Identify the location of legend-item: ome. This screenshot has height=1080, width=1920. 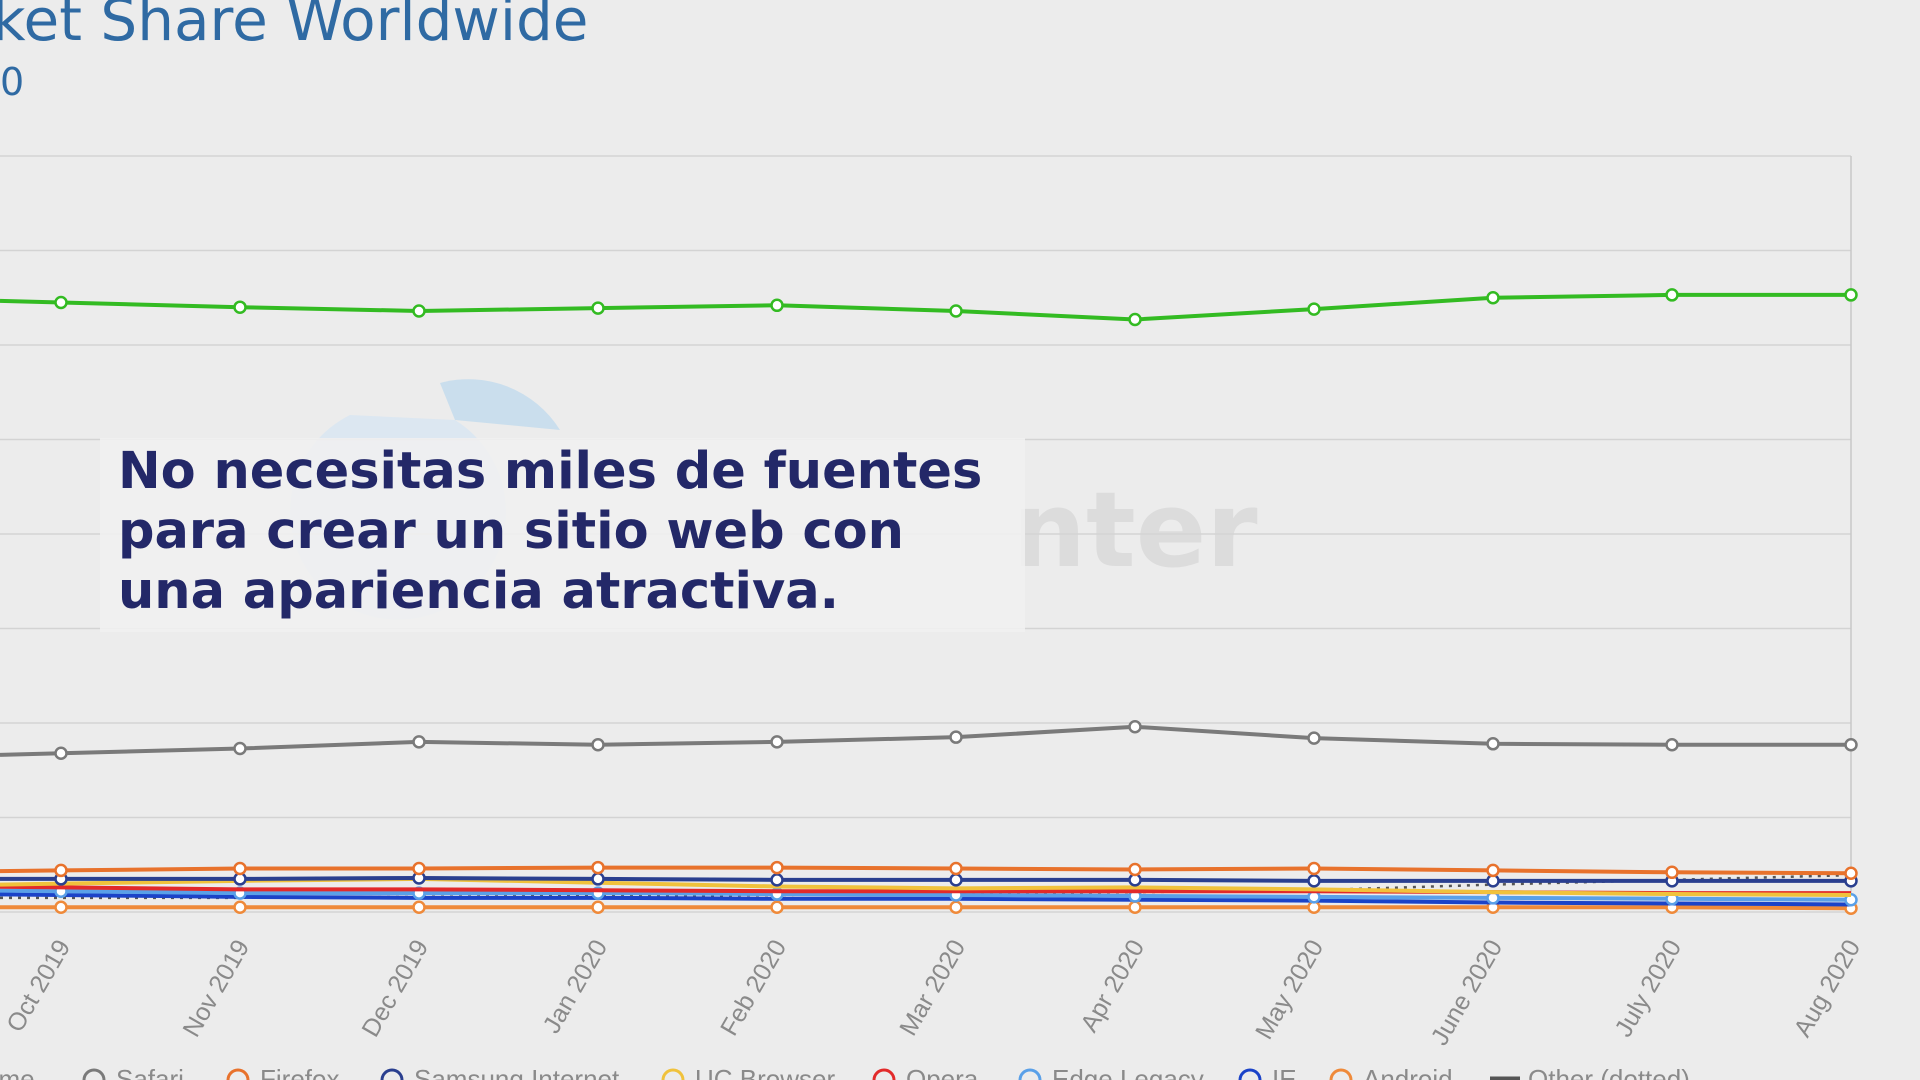
(17, 1072).